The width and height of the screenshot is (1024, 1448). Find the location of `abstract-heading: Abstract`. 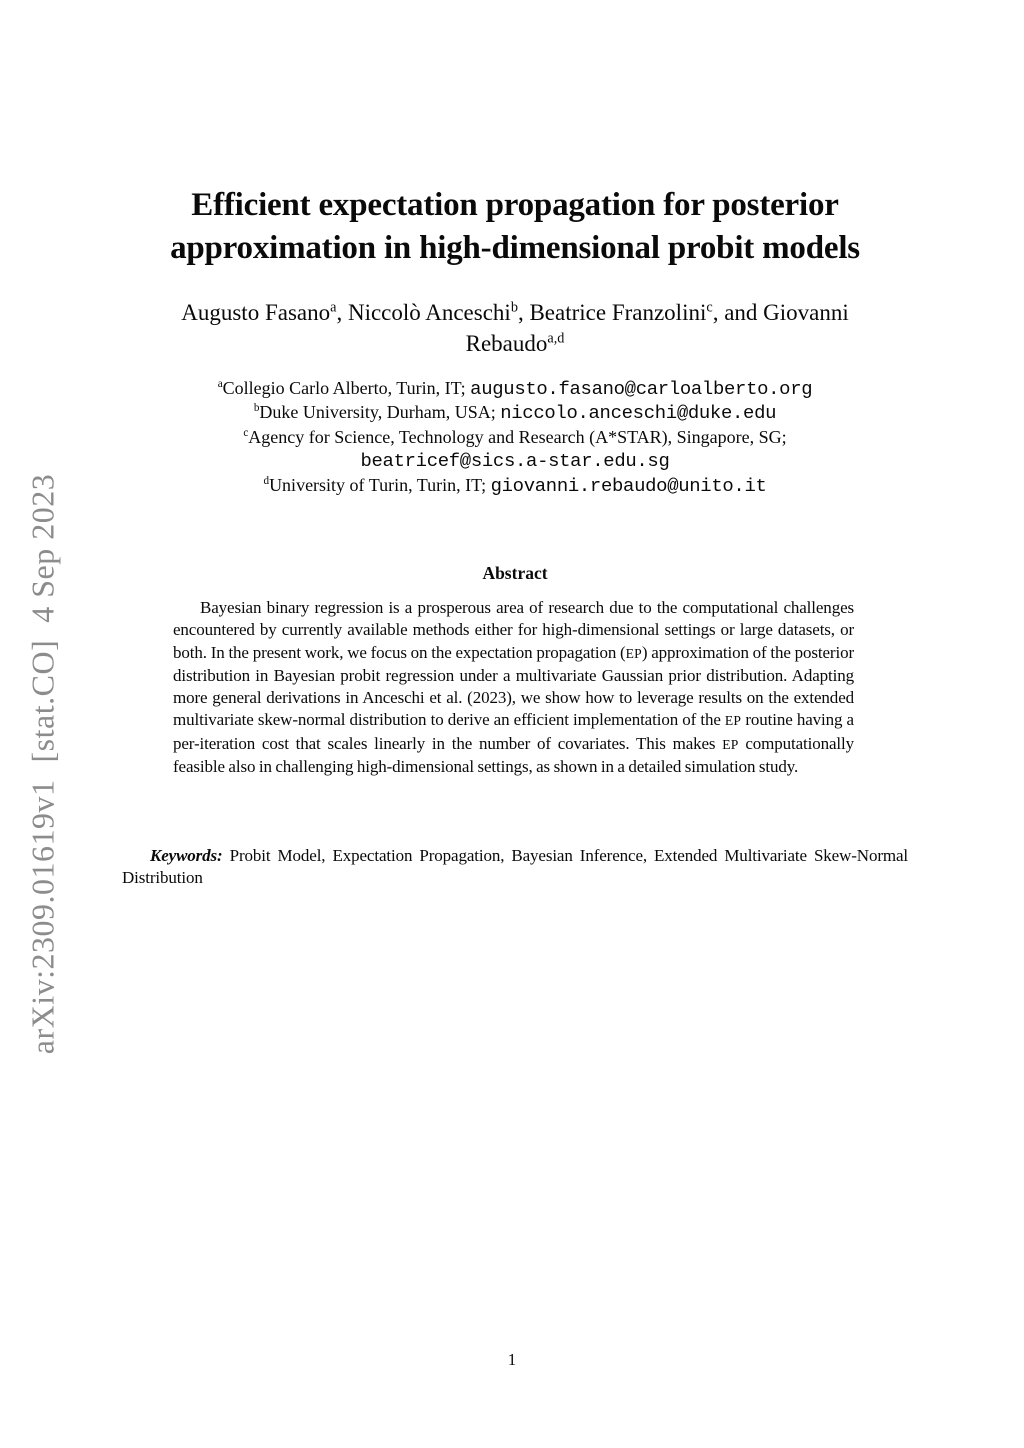

abstract-heading: Abstract is located at coordinates (515, 573).